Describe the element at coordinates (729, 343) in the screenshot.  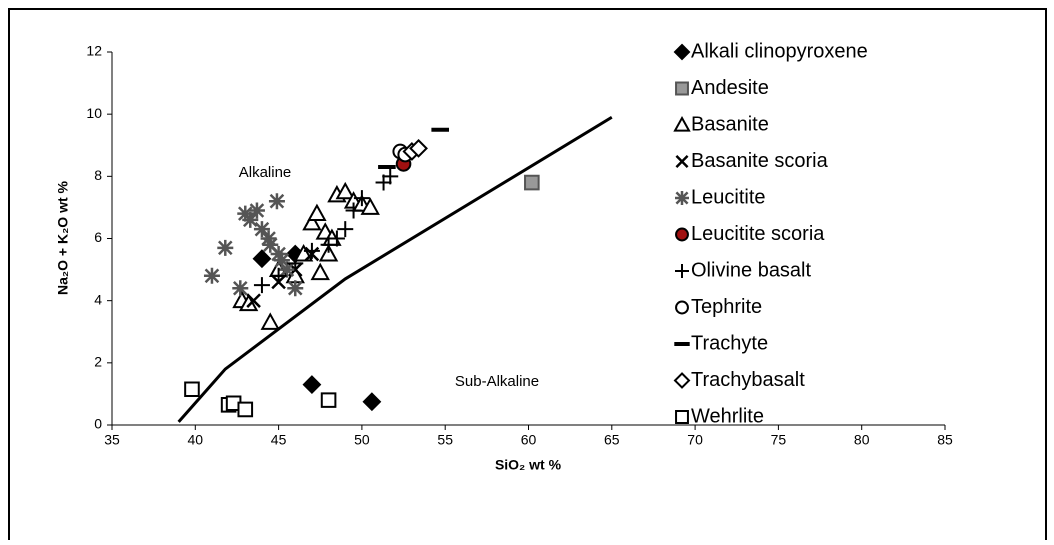
I see `legend-text: Trachyte` at that location.